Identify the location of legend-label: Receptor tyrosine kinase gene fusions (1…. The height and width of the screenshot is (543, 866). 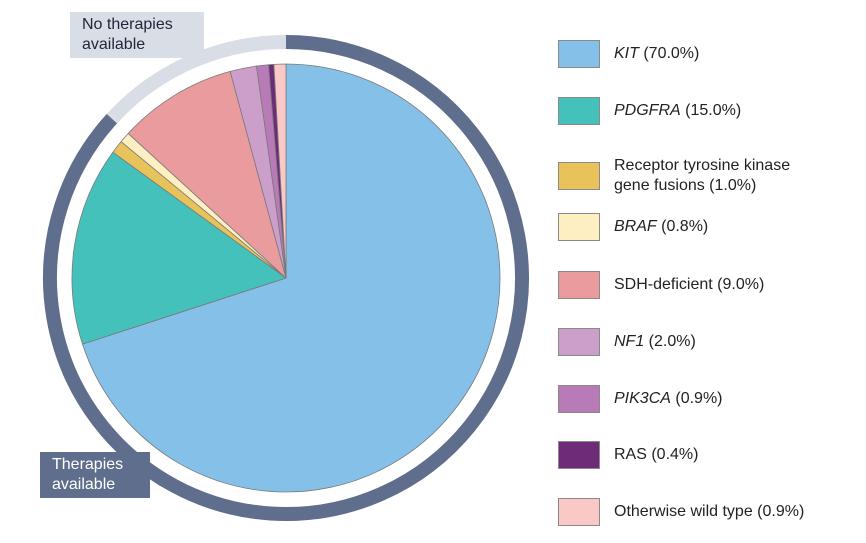
(702, 176).